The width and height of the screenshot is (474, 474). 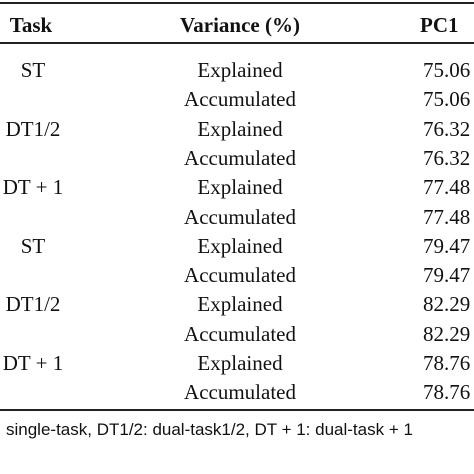 What do you see at coordinates (237, 43) in the screenshot?
I see `header-rule` at bounding box center [237, 43].